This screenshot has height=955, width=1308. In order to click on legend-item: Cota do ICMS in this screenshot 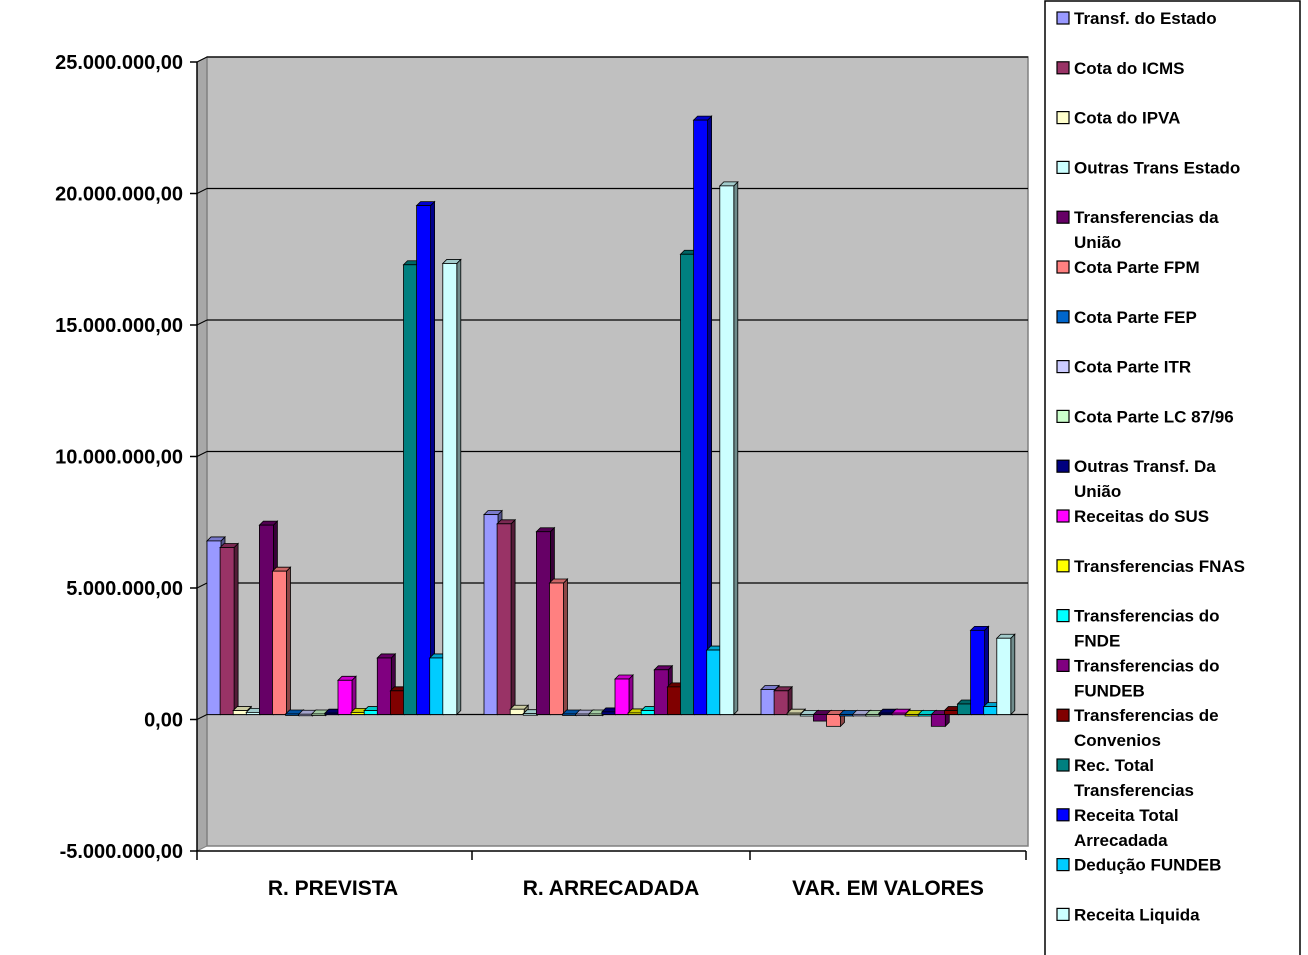, I will do `click(1120, 68)`.